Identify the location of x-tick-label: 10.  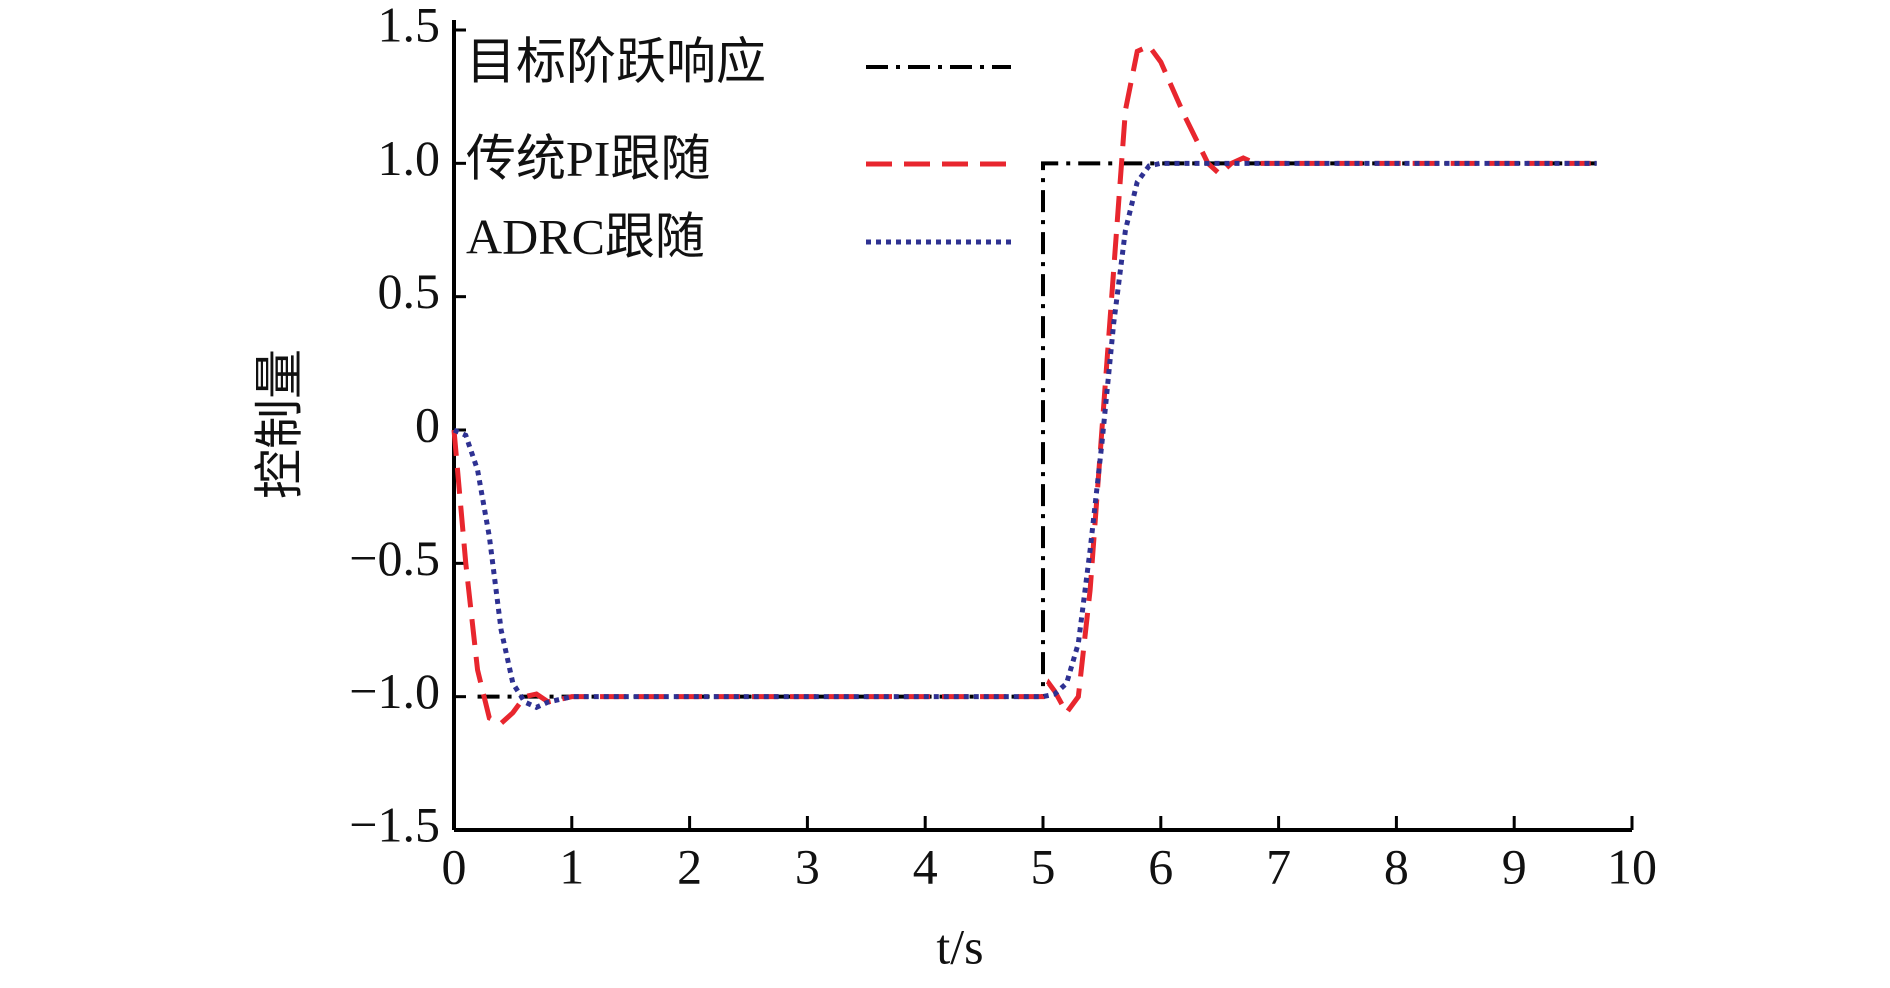
(1632, 866).